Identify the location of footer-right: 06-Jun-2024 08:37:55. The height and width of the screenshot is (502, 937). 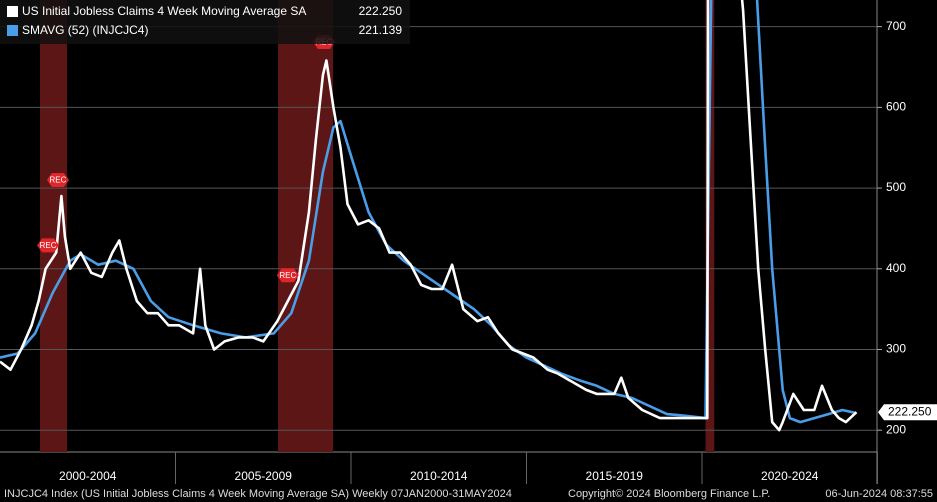
(879, 494).